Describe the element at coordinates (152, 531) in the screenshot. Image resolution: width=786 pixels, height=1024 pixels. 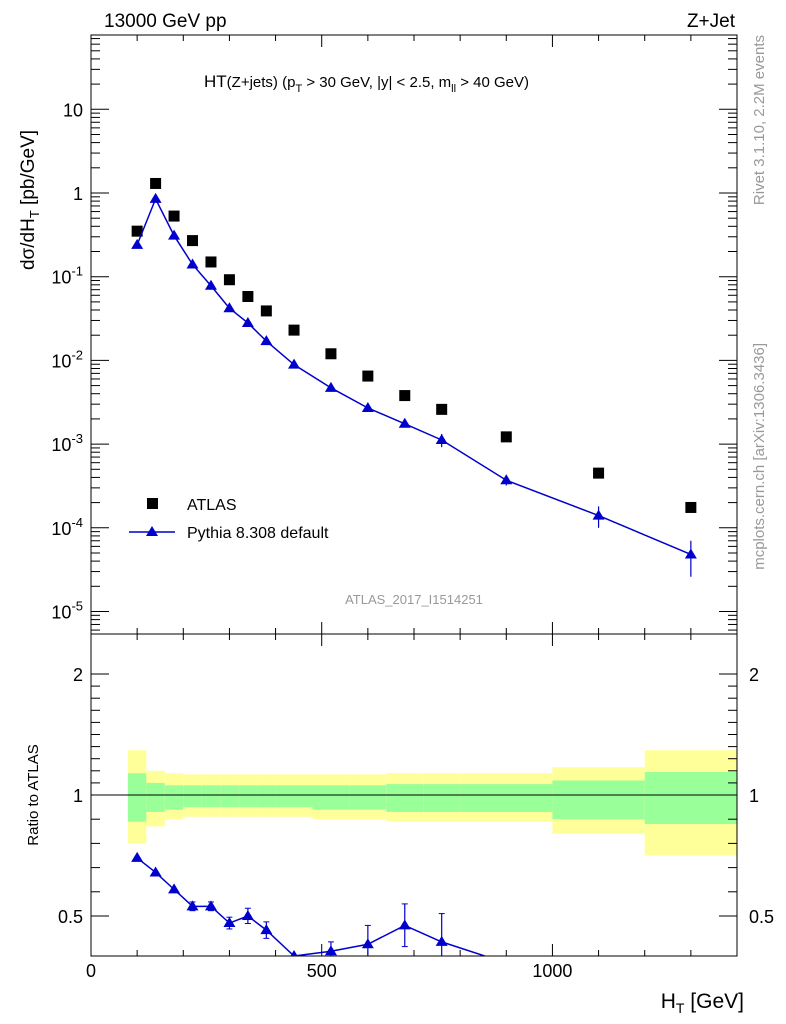
I see `legend-marker-pythia` at that location.